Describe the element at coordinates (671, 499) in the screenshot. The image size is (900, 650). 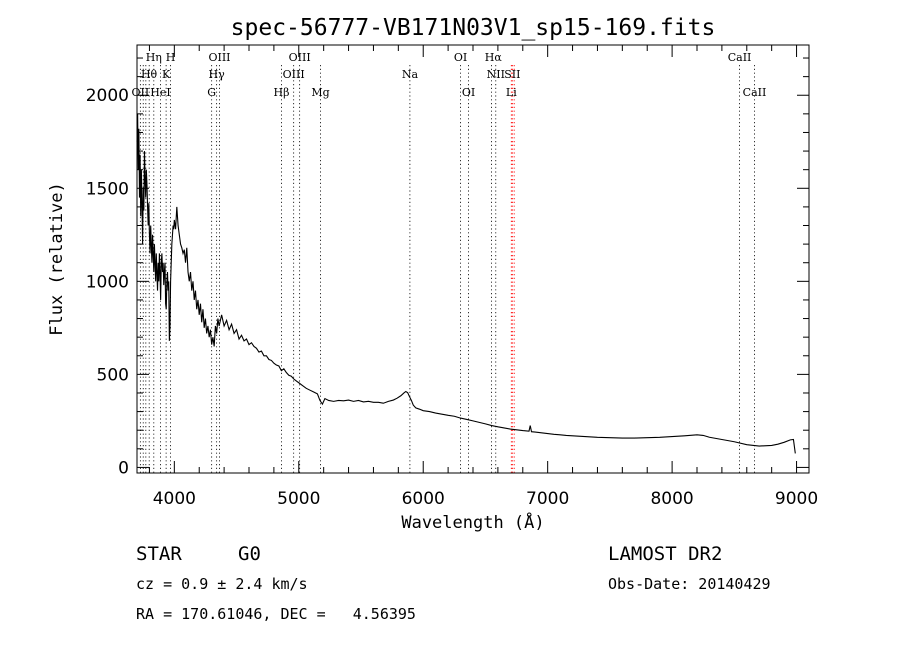
I see `x-tick-label: 8000` at that location.